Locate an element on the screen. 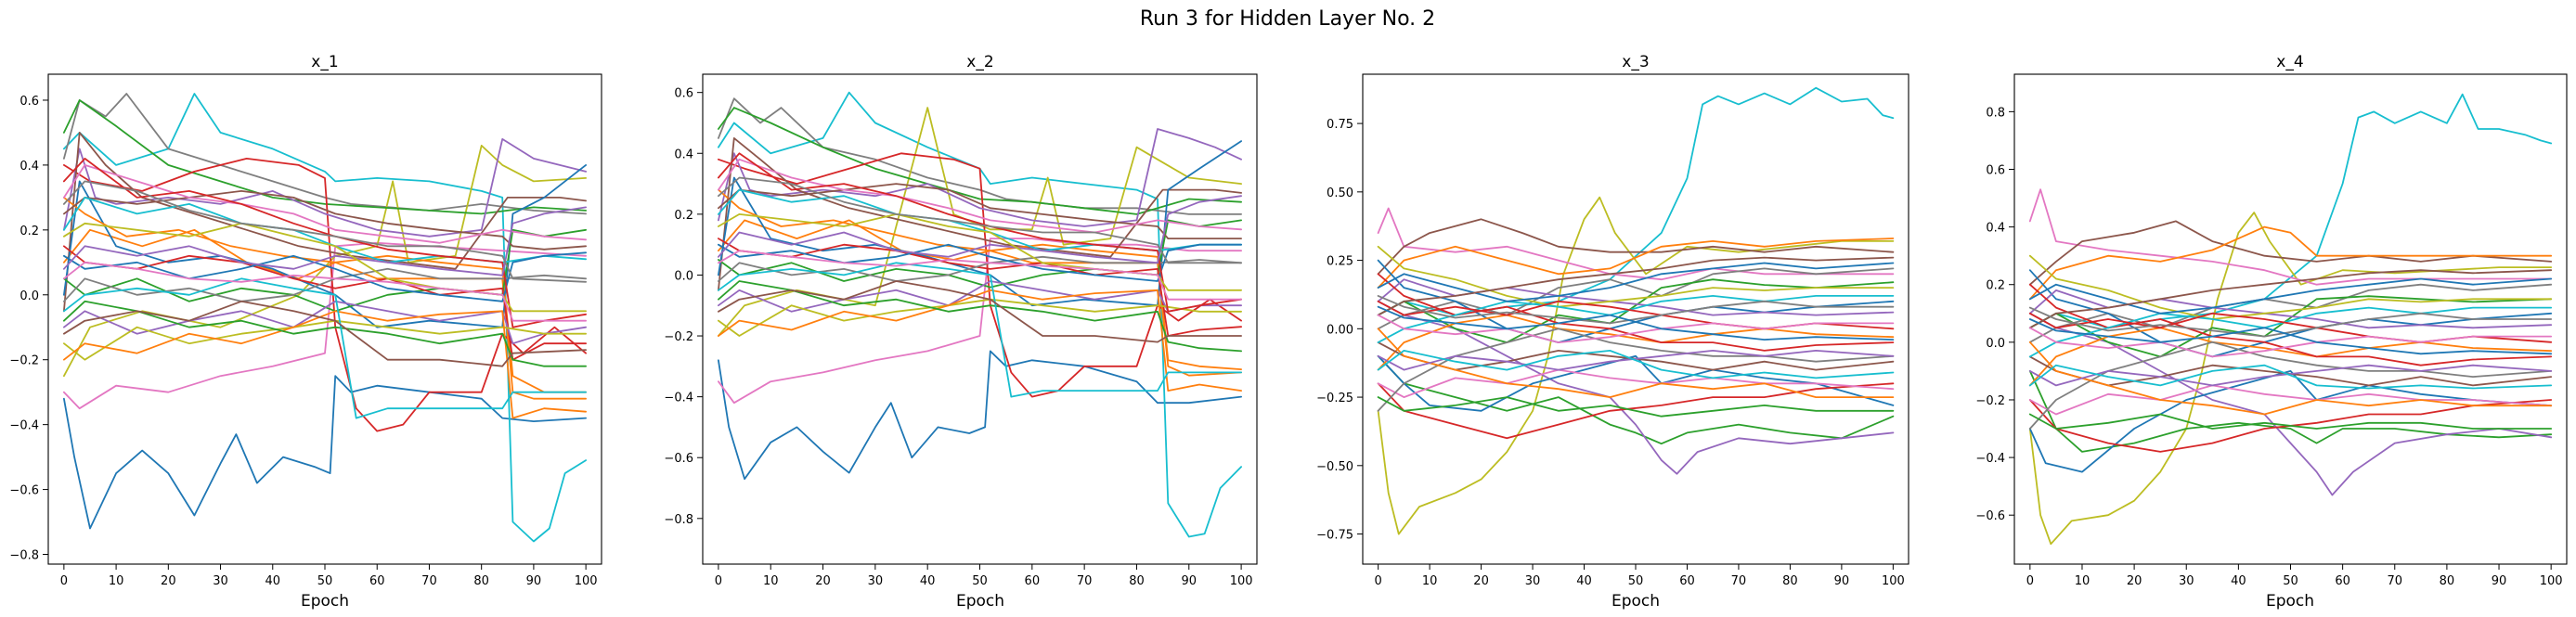 This screenshot has width=2576, height=617. panel-1-title: x_1 is located at coordinates (324, 62).